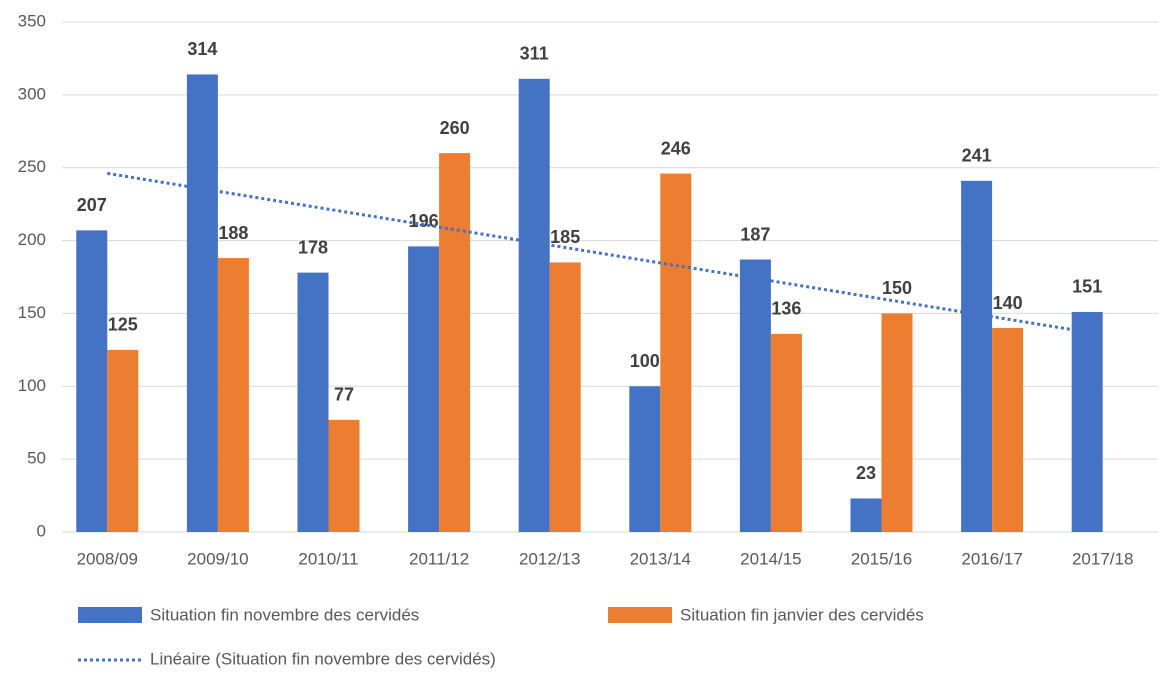  Describe the element at coordinates (991, 558) in the screenshot. I see `x-tick-label: 2016/17` at that location.